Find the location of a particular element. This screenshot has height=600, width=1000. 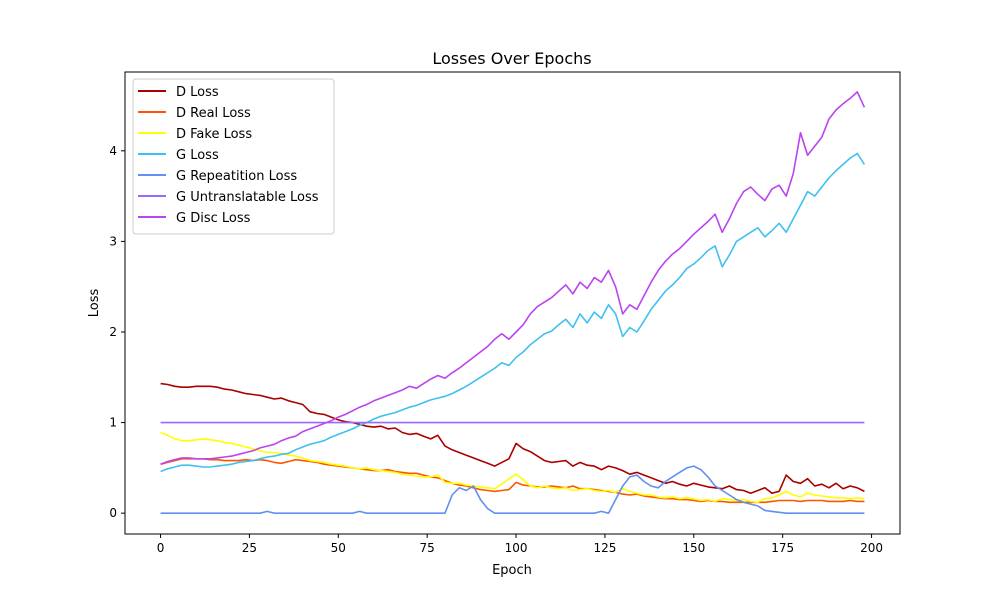

y-axis-label: Loss is located at coordinates (94, 303).